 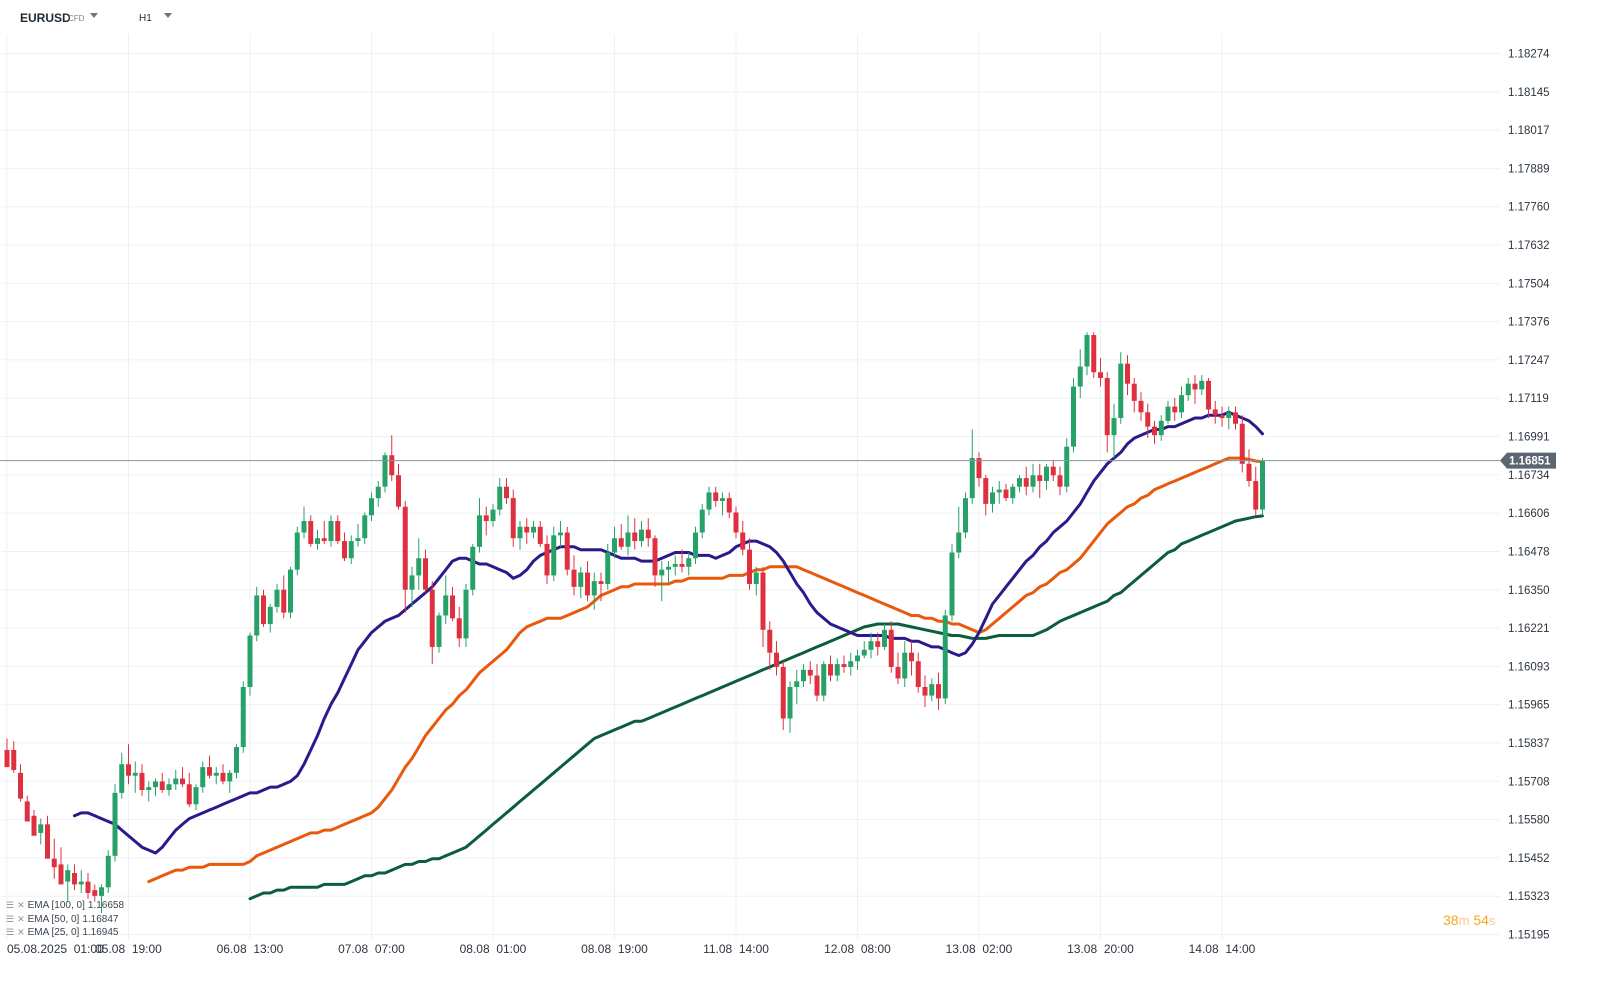 I want to click on timeframe-selector: H1, so click(x=145, y=18).